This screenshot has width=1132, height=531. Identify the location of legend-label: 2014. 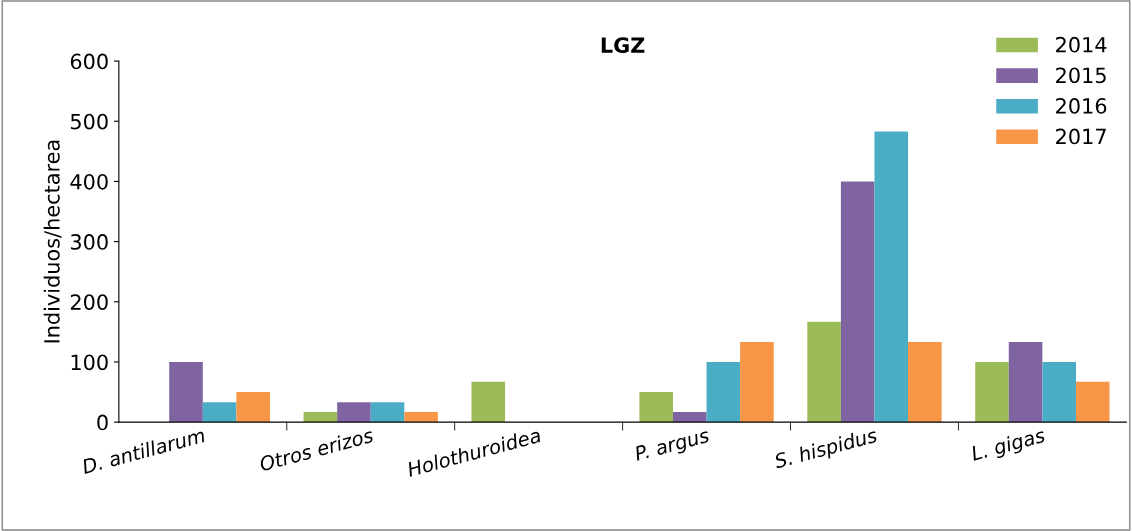
(1081, 44).